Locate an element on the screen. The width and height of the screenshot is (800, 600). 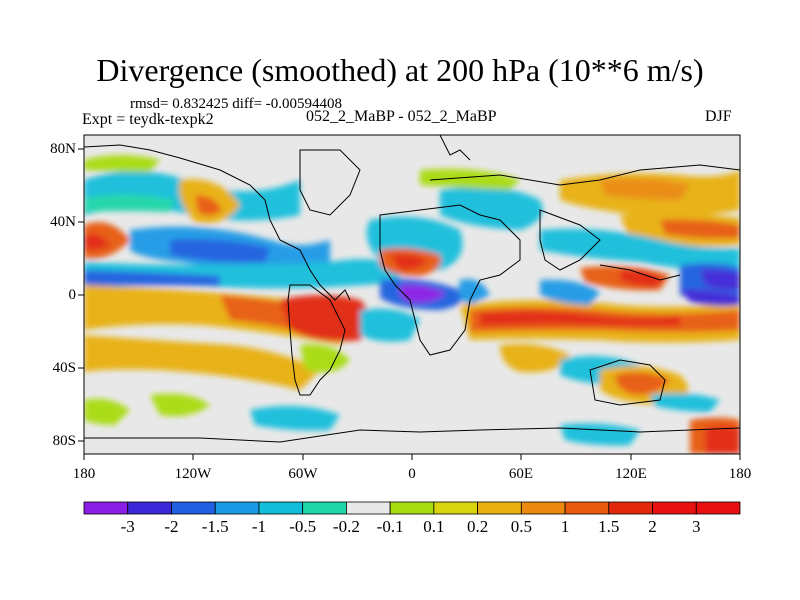
lon-label-60w: 60W is located at coordinates (303, 474).